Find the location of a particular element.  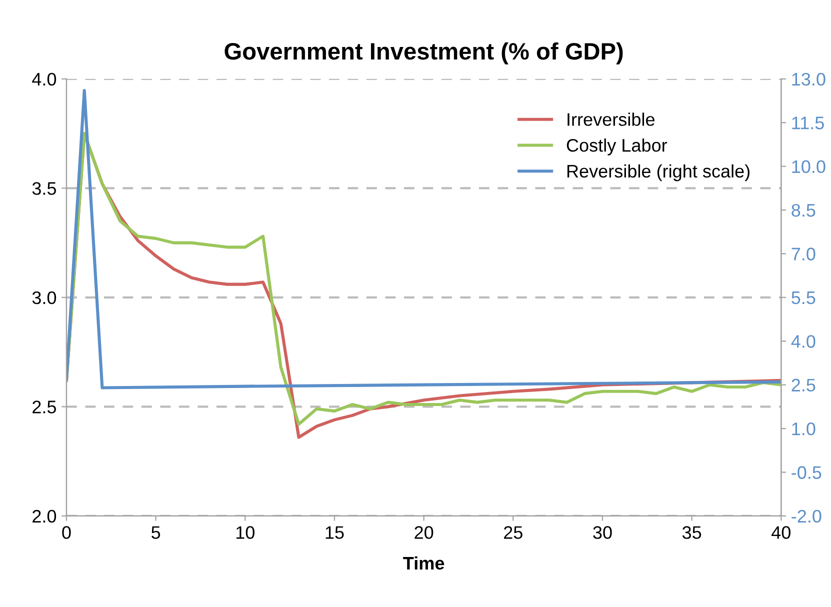

legend-label: Reversible (right scale) is located at coordinates (658, 173).